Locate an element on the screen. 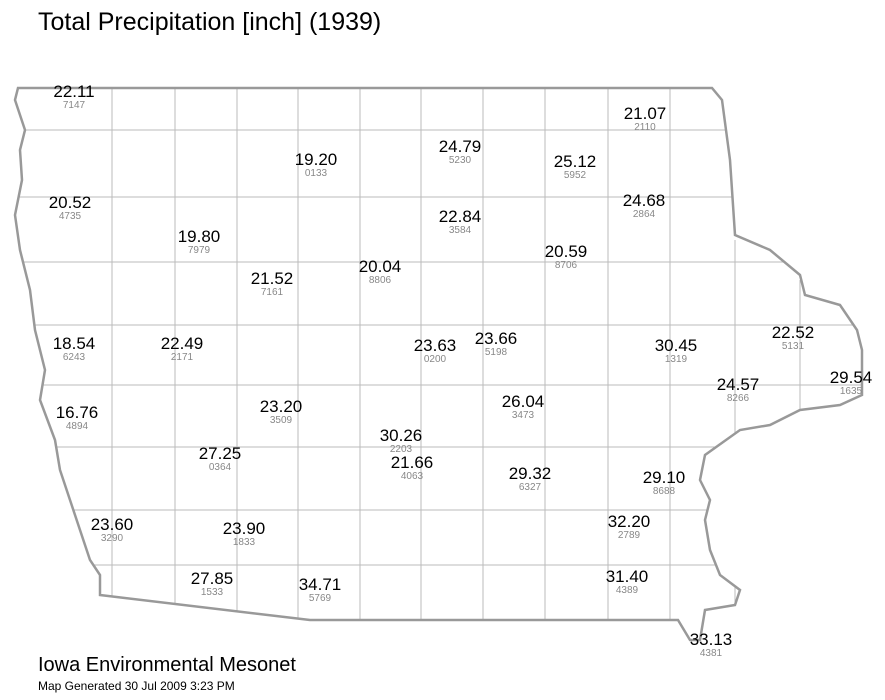 The image size is (885, 700). station-id: 8806 is located at coordinates (380, 280).